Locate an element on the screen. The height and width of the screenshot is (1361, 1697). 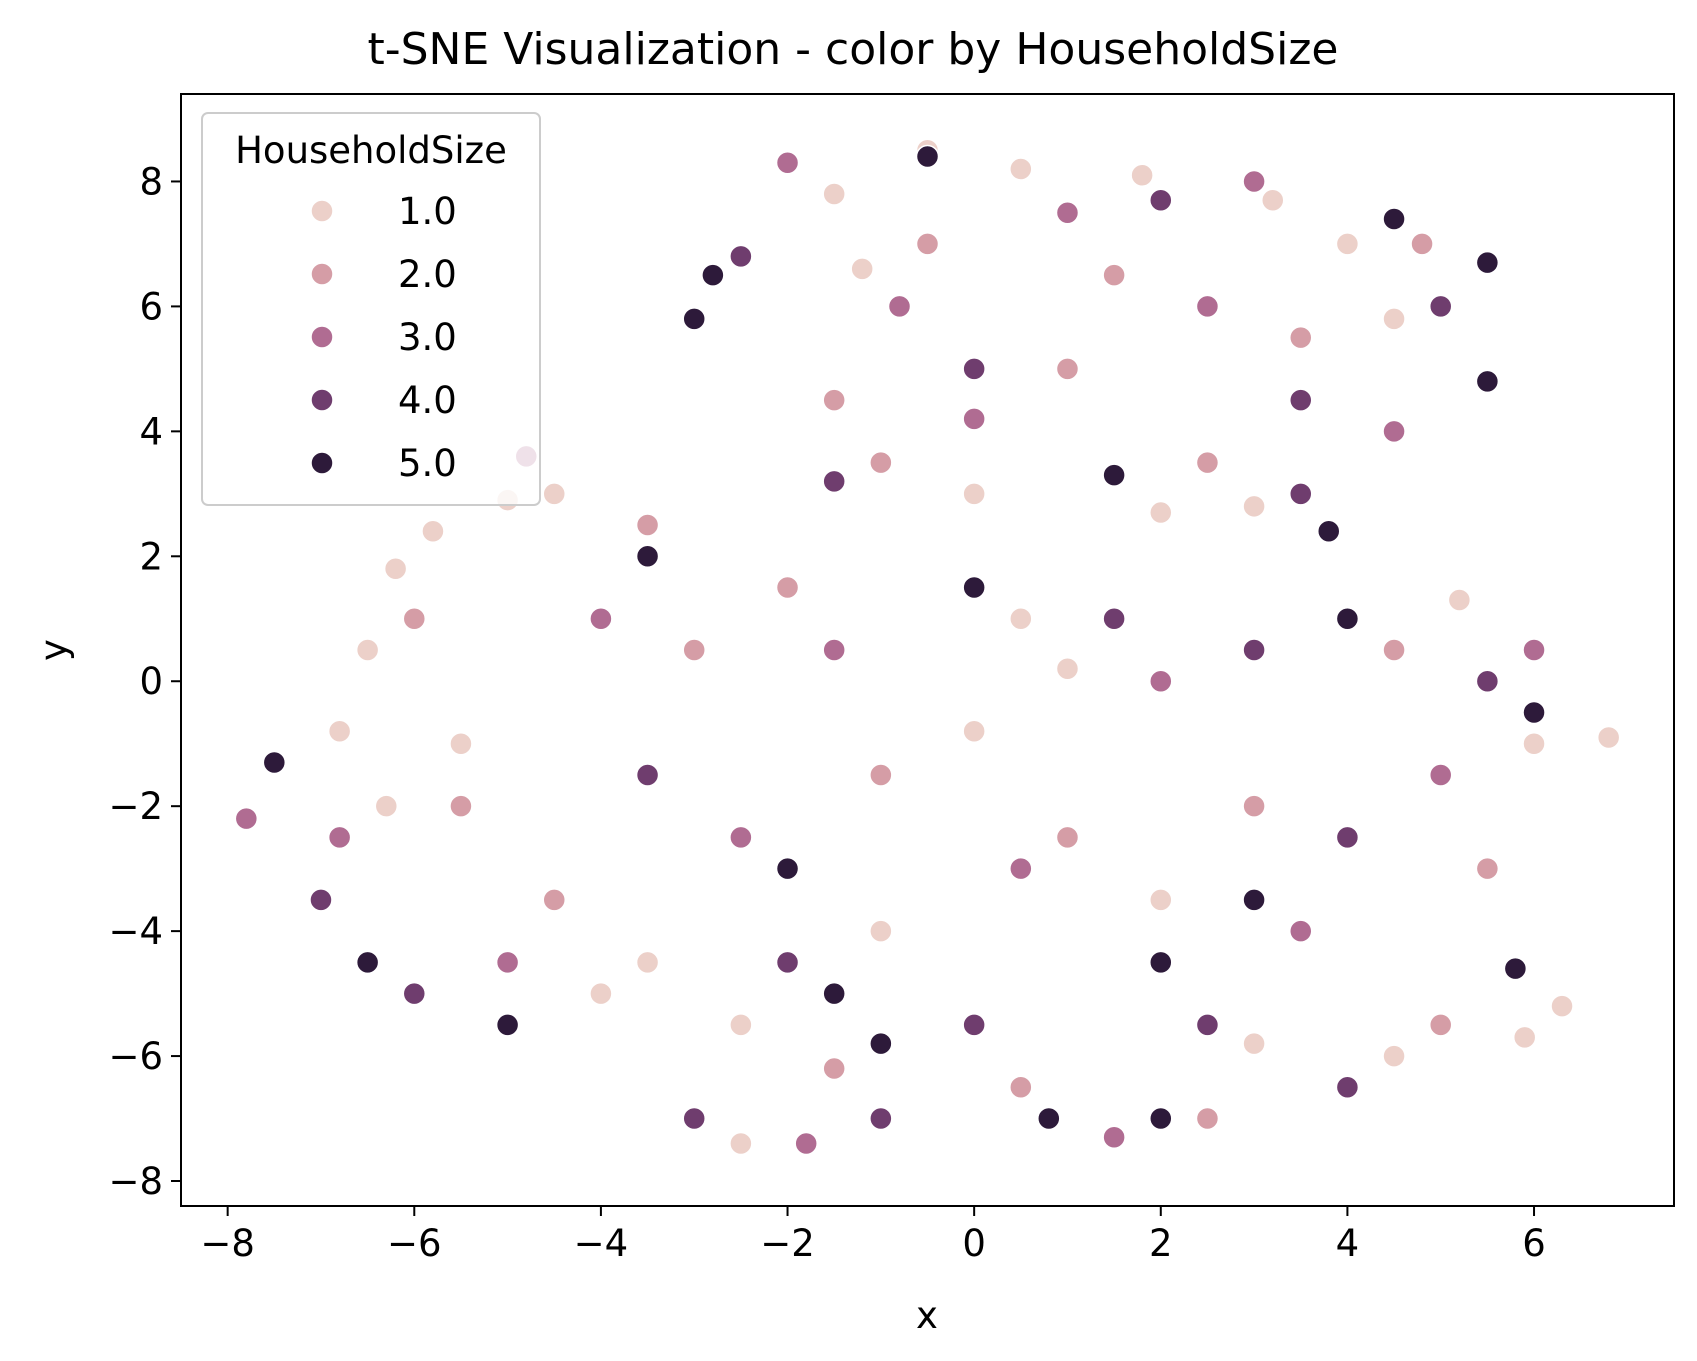
y-tick-label: −4 is located at coordinates (135, 931).